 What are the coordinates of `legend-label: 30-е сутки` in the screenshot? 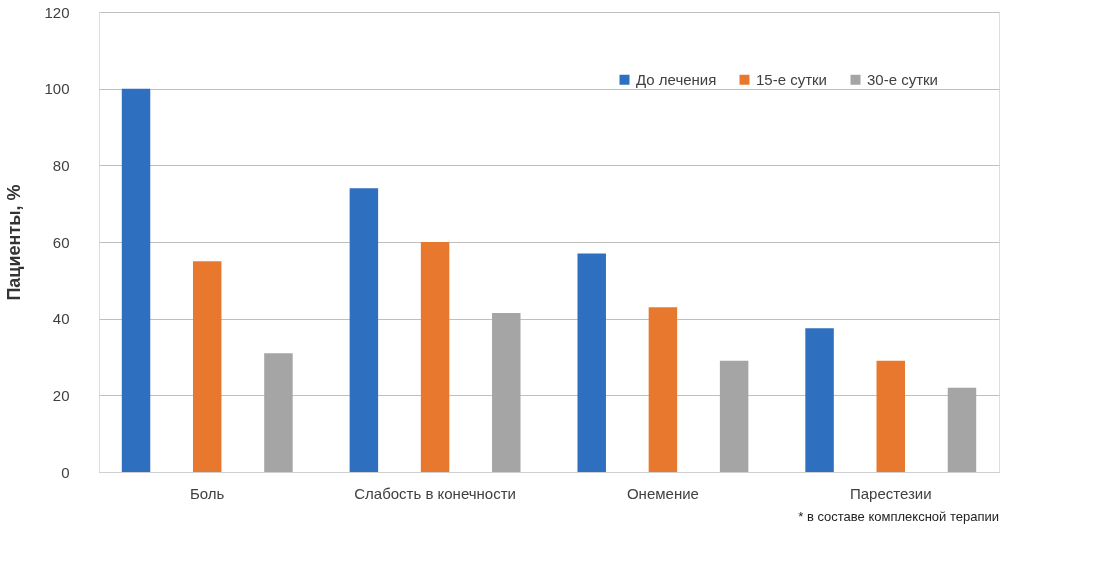 It's located at (903, 79).